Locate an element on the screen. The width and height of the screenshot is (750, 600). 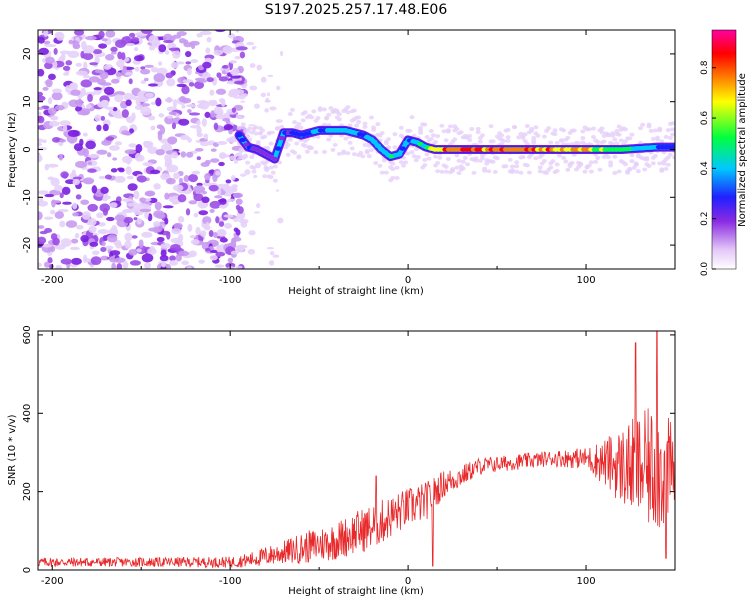
bottom-x-tick-label: -200 is located at coordinates (52, 581).